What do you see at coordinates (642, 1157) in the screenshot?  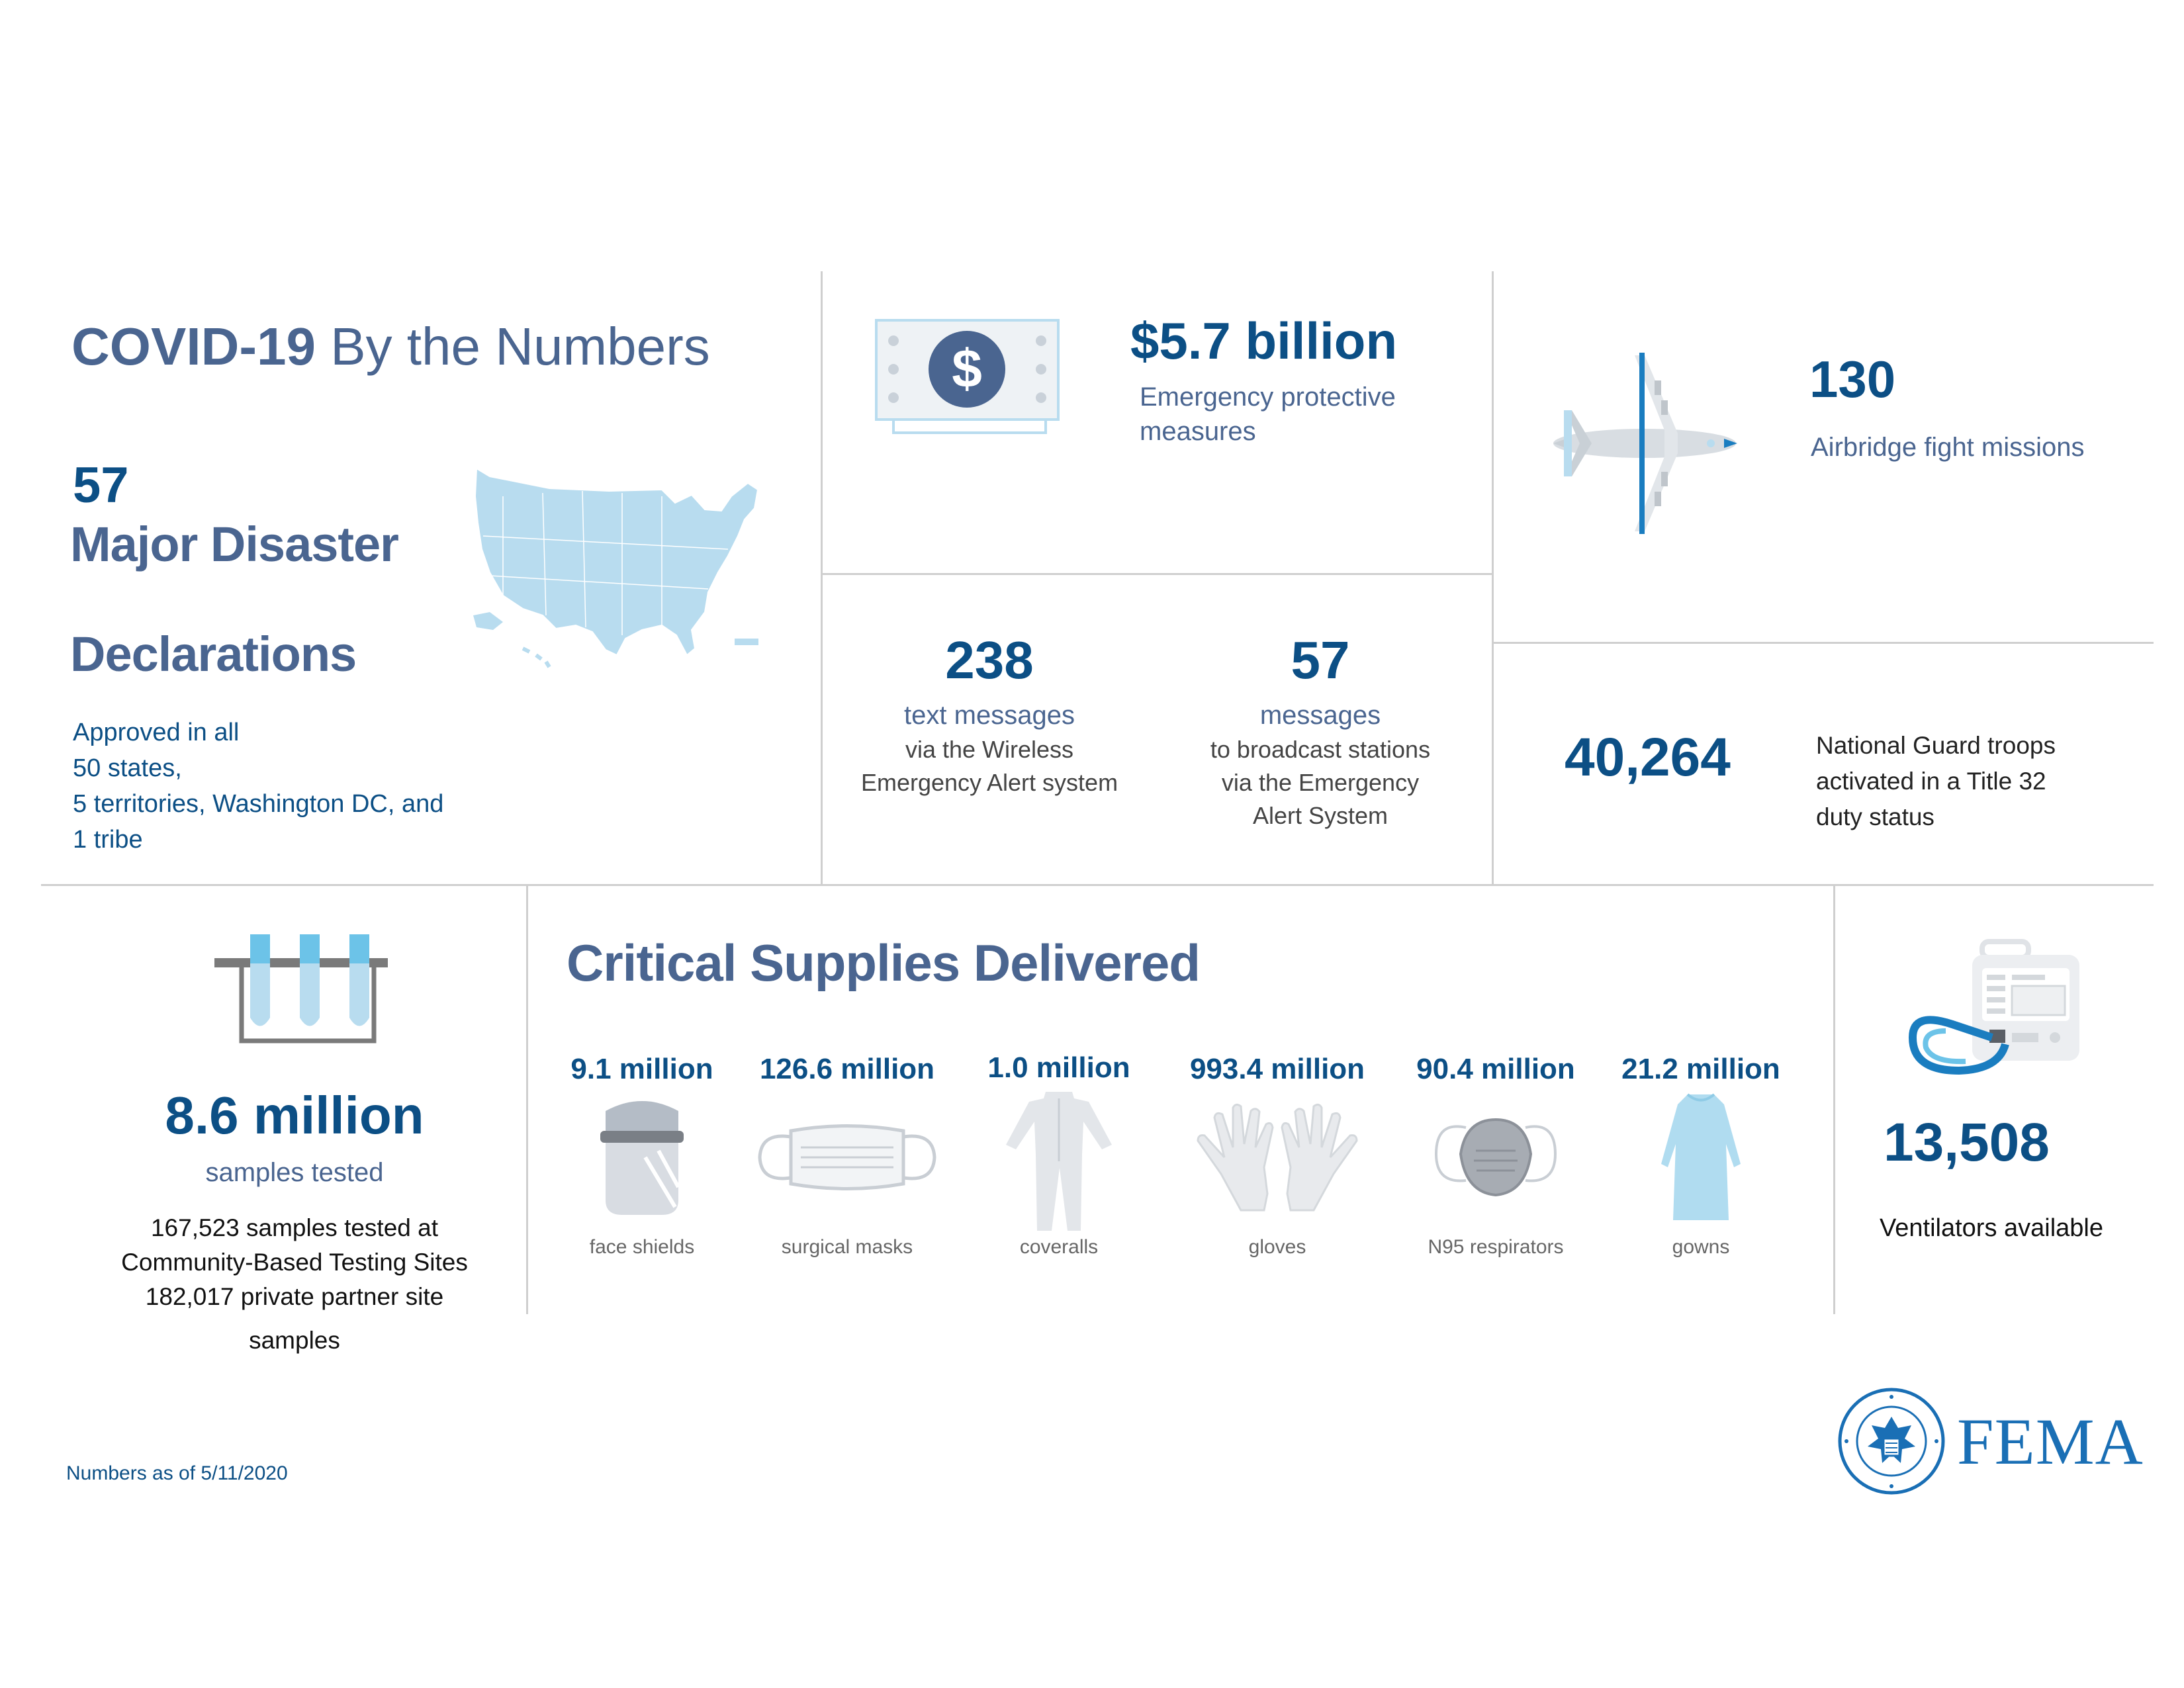 I see `face-shield-icon` at bounding box center [642, 1157].